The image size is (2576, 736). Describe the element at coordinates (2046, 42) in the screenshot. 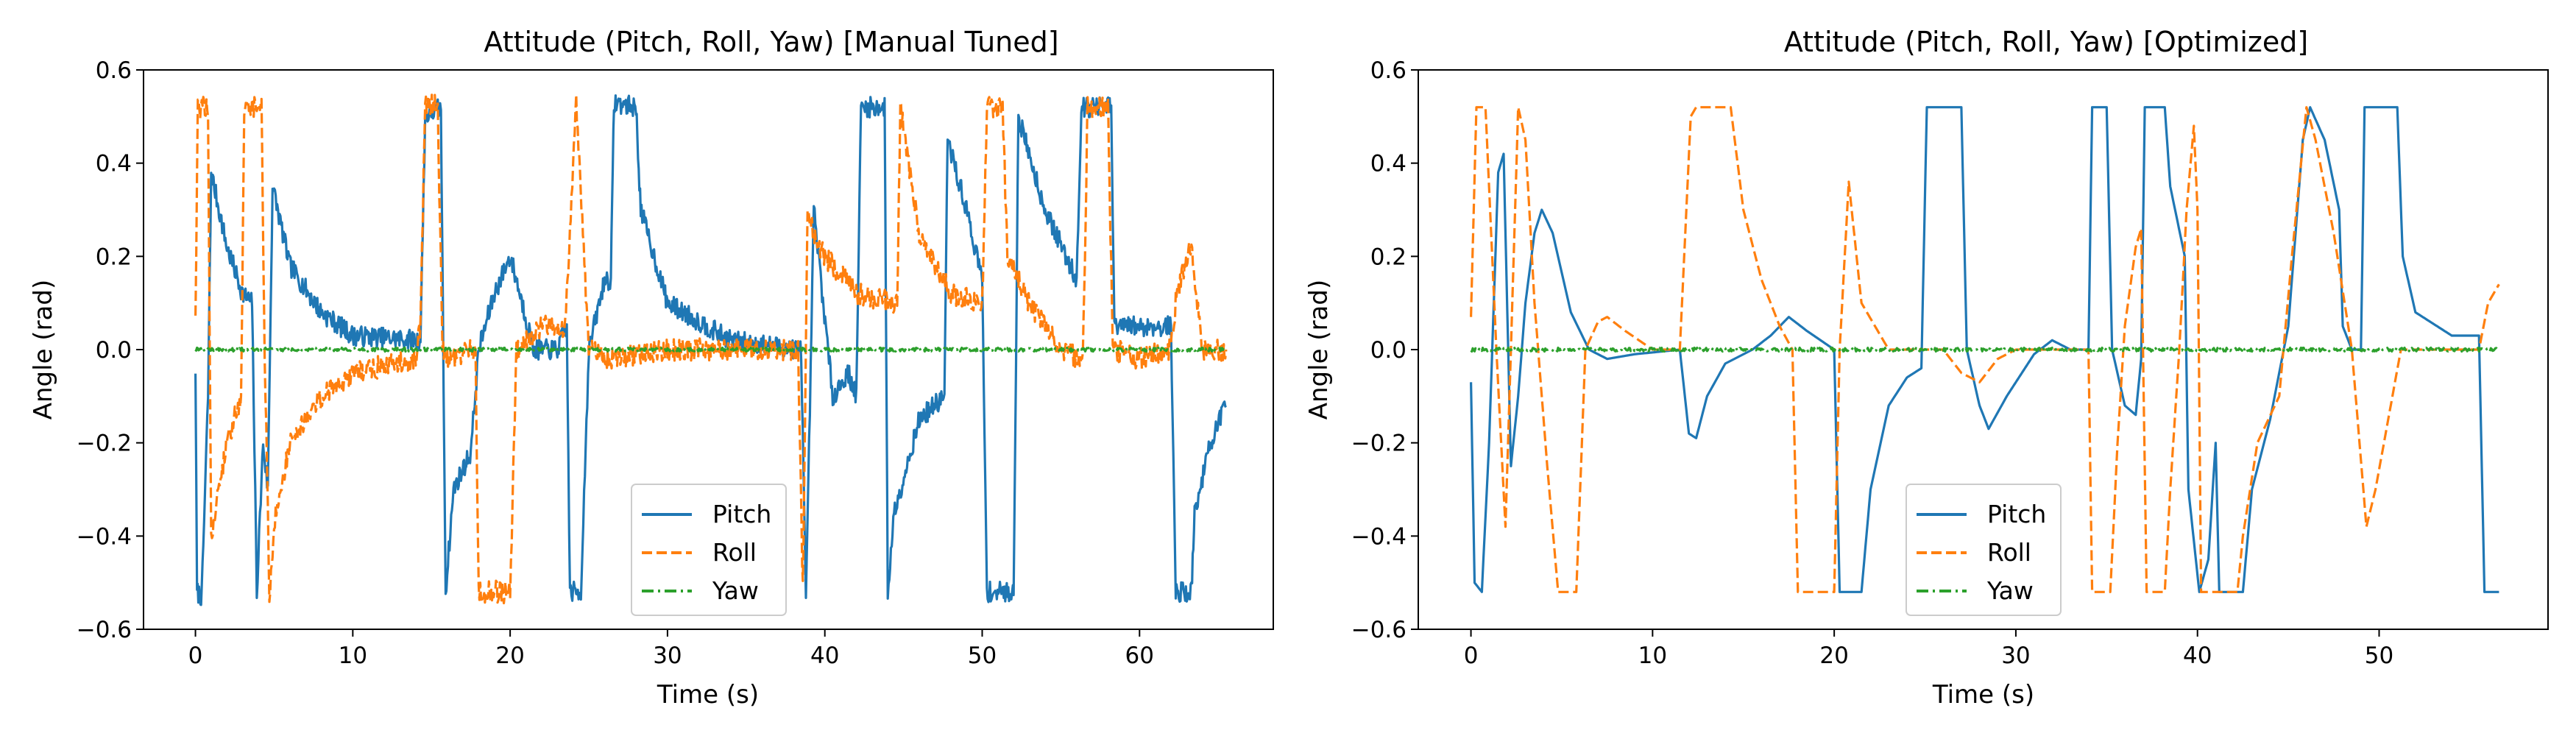

I see `chart-title: Attitude (Pitch, Roll, Yaw) [Optimized]` at that location.